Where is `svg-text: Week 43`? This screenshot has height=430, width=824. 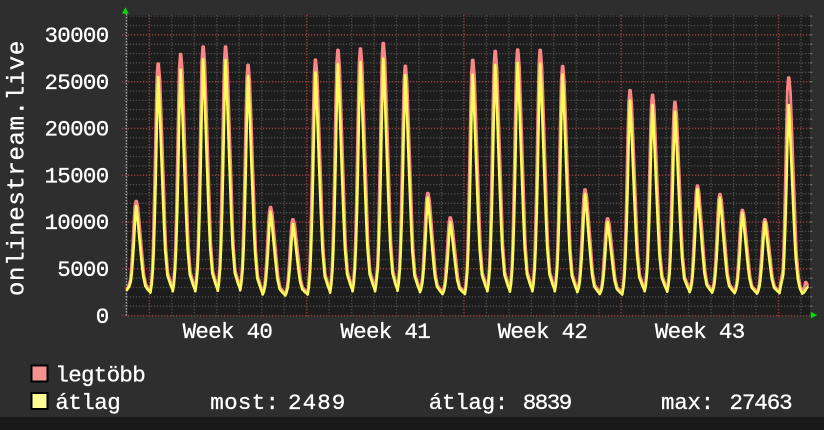
svg-text: Week 43 is located at coordinates (700, 332).